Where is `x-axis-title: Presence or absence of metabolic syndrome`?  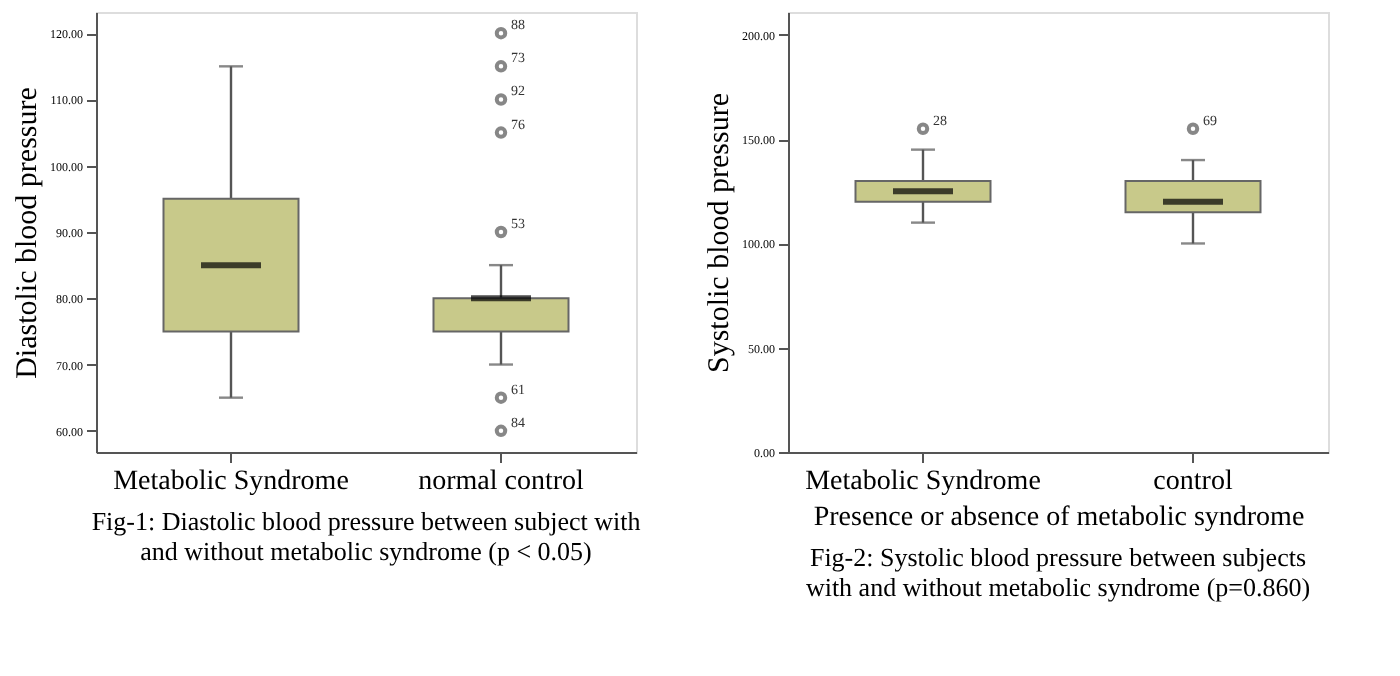
x-axis-title: Presence or absence of metabolic syndrome is located at coordinates (1059, 518).